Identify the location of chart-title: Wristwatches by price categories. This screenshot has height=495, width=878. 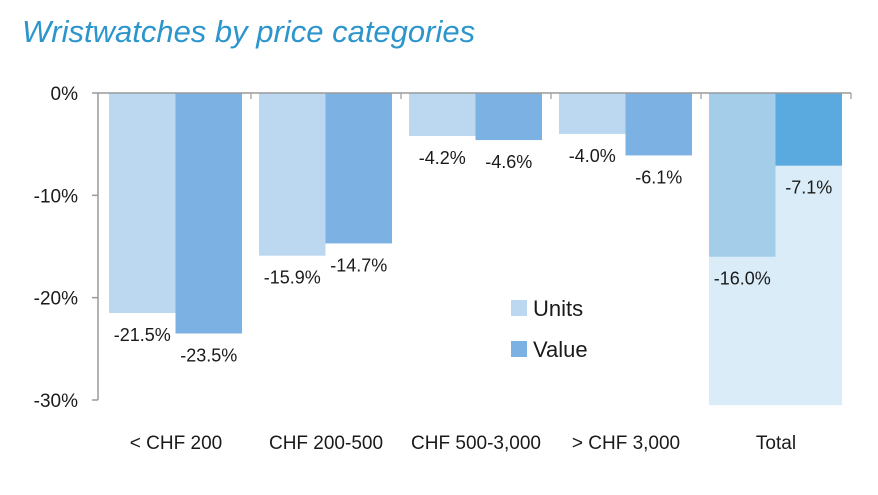
(249, 31).